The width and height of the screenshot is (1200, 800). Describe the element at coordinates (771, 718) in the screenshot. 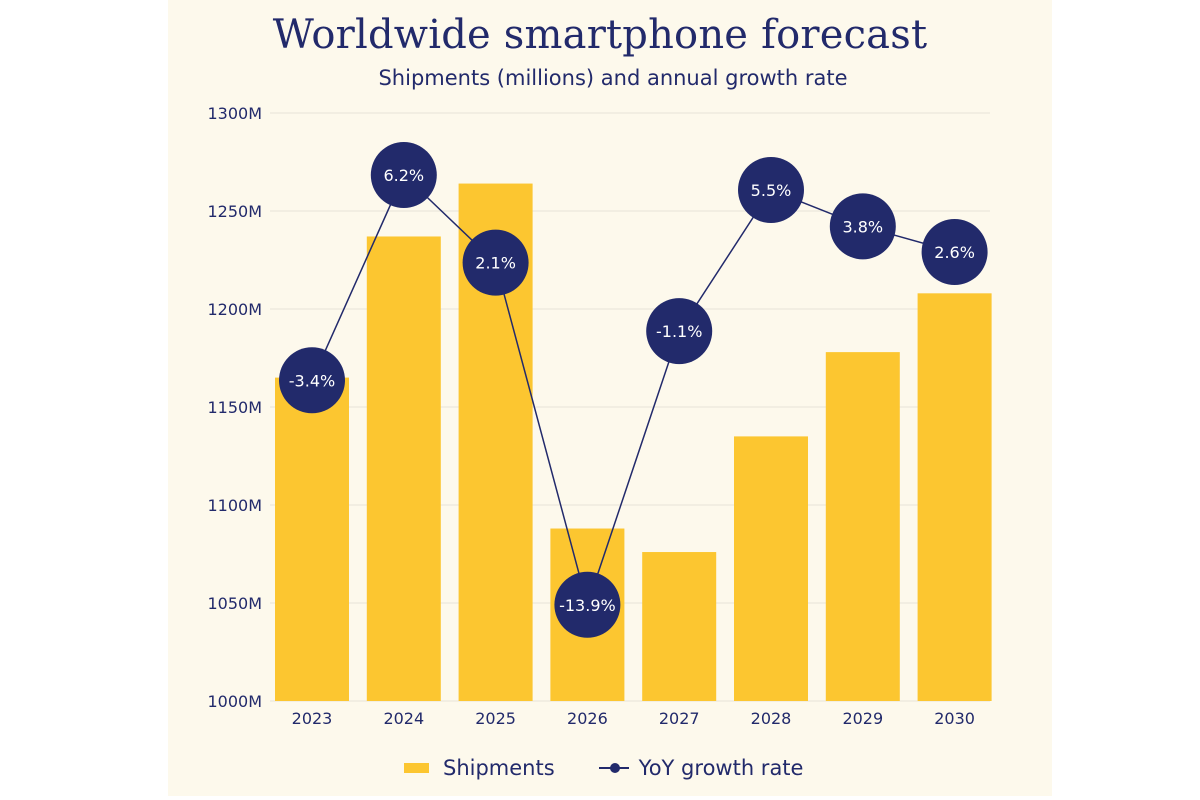

I see `x-tick-label: 2028` at that location.